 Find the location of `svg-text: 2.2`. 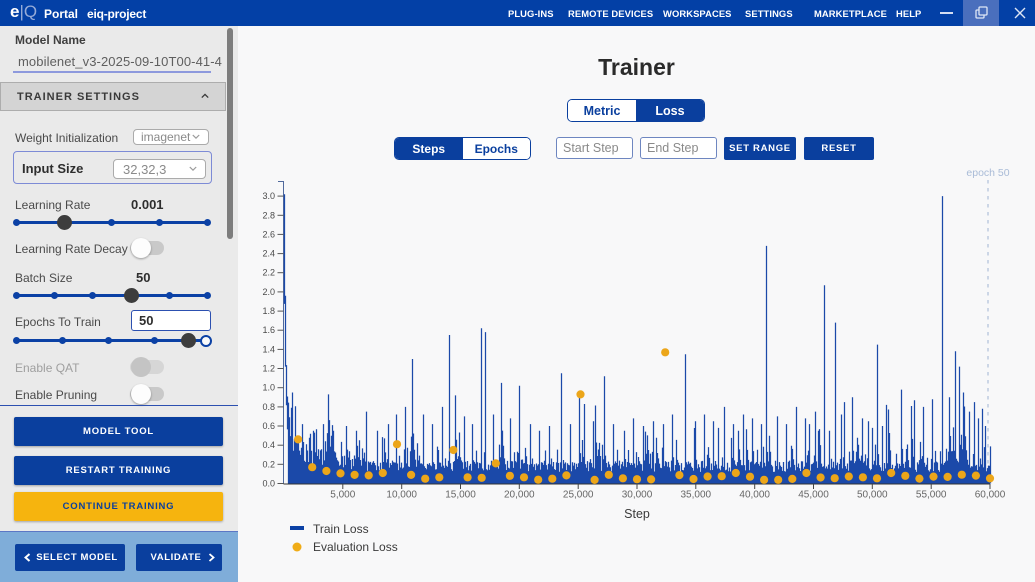

svg-text: 2.2 is located at coordinates (268, 273).